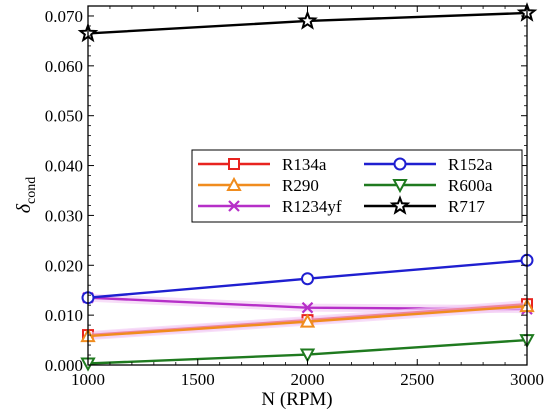 Image resolution: width=550 pixels, height=415 pixels. I want to click on legend-label: R134a, so click(304, 164).